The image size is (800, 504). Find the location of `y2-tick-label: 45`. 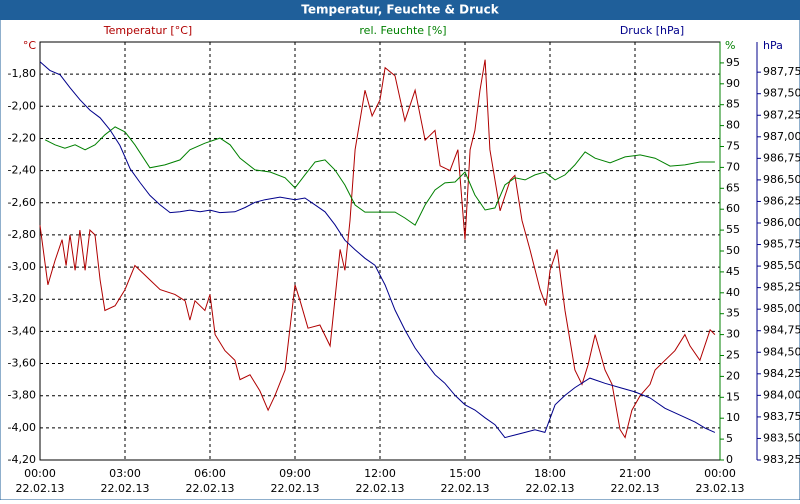

y2-tick-label: 45 is located at coordinates (733, 271).